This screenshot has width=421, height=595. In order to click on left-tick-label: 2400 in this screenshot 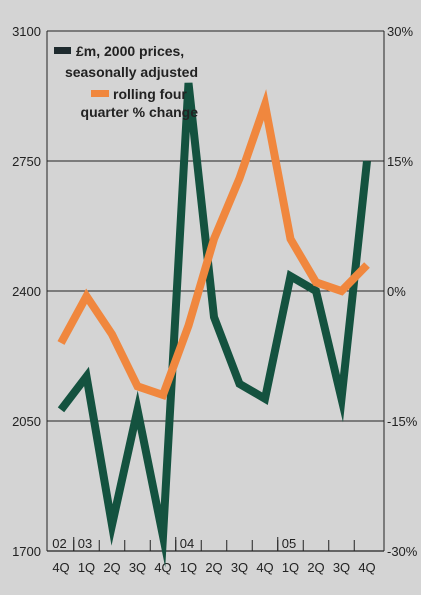, I will do `click(26, 291)`.